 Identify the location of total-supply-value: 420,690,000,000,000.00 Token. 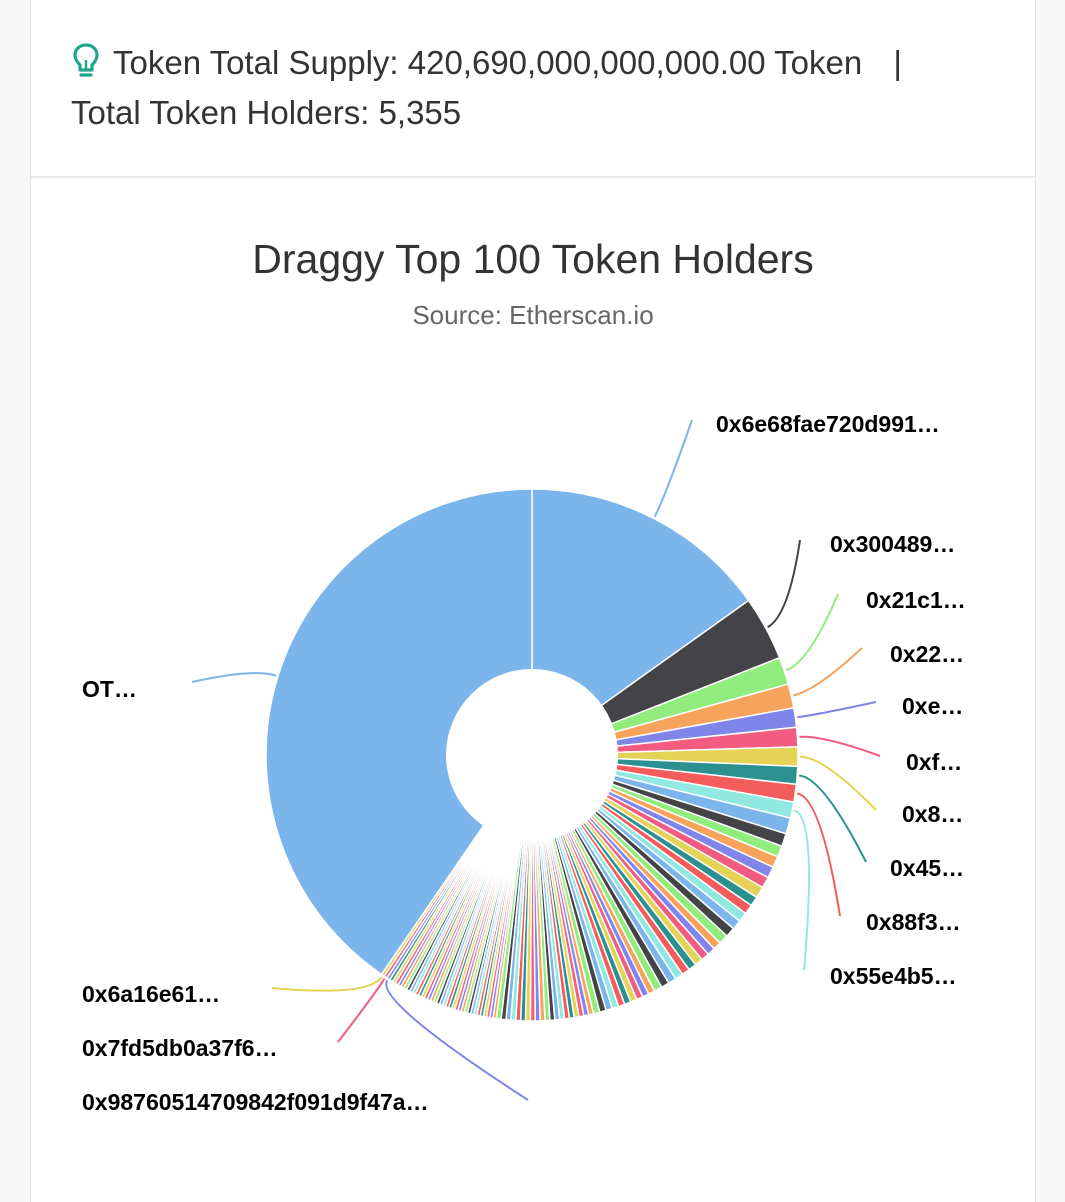
(635, 62).